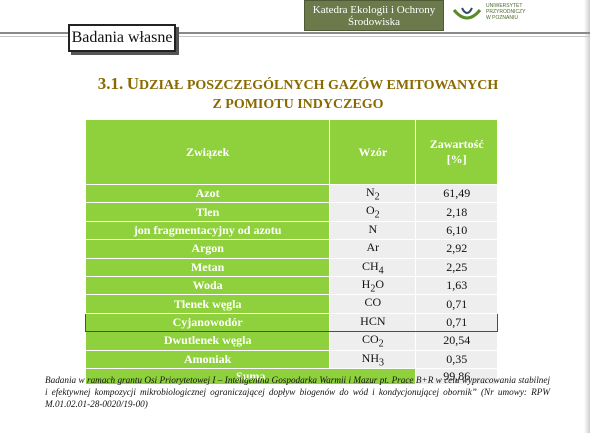 This screenshot has height=433, width=590. Describe the element at coordinates (298, 104) in the screenshot. I see `title-line2: Z POMIOTU INDYCZEGO` at that location.